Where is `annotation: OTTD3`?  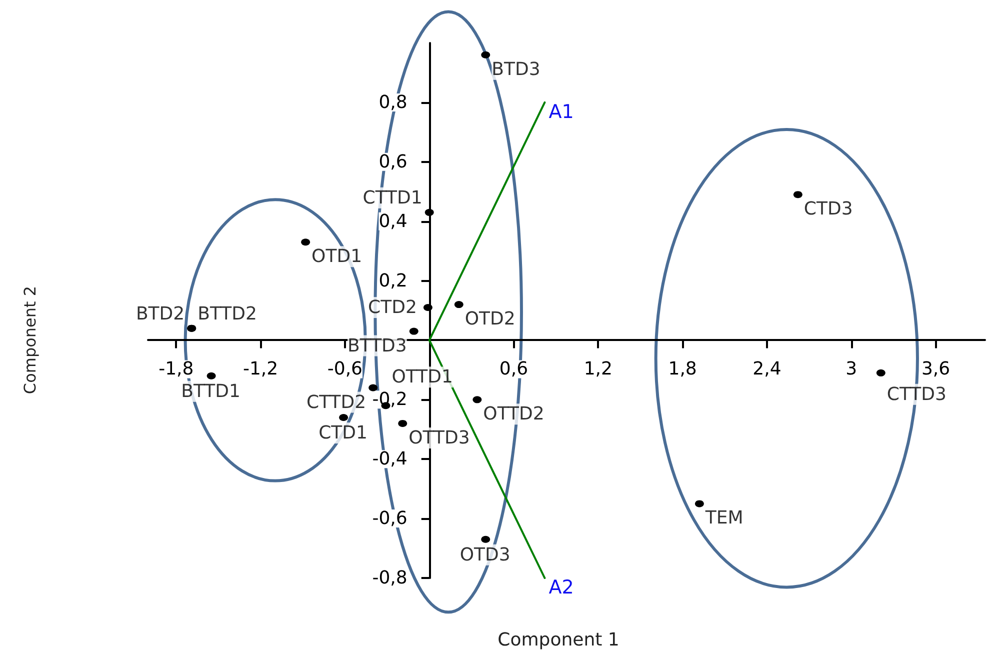
annotation: OTTD3 is located at coordinates (439, 437).